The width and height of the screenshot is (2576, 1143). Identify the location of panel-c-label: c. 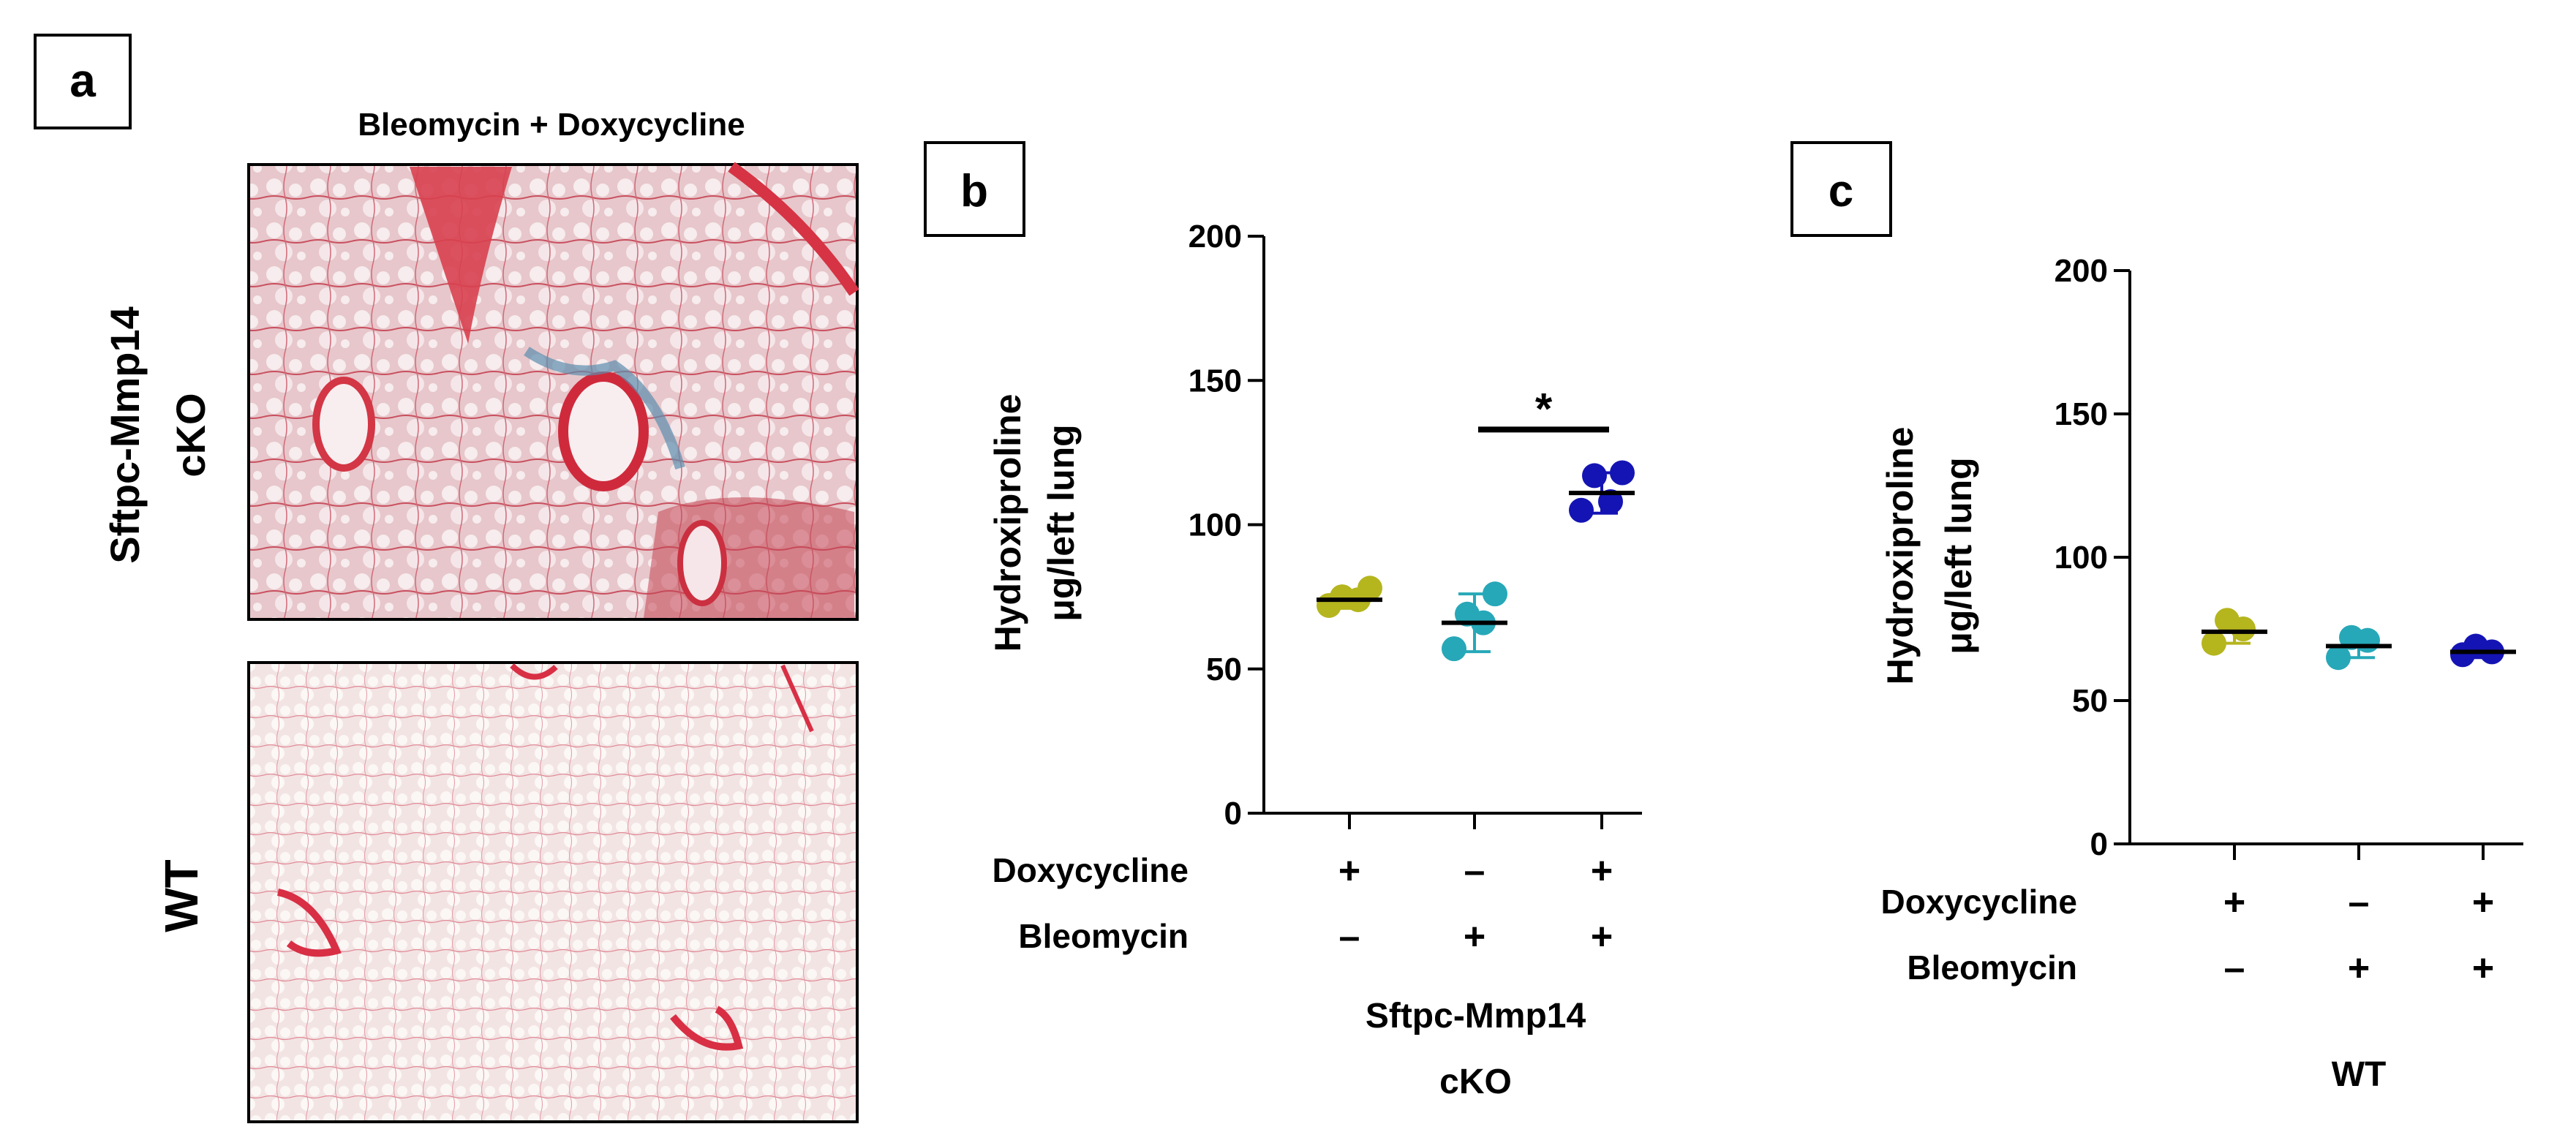
(1841, 191).